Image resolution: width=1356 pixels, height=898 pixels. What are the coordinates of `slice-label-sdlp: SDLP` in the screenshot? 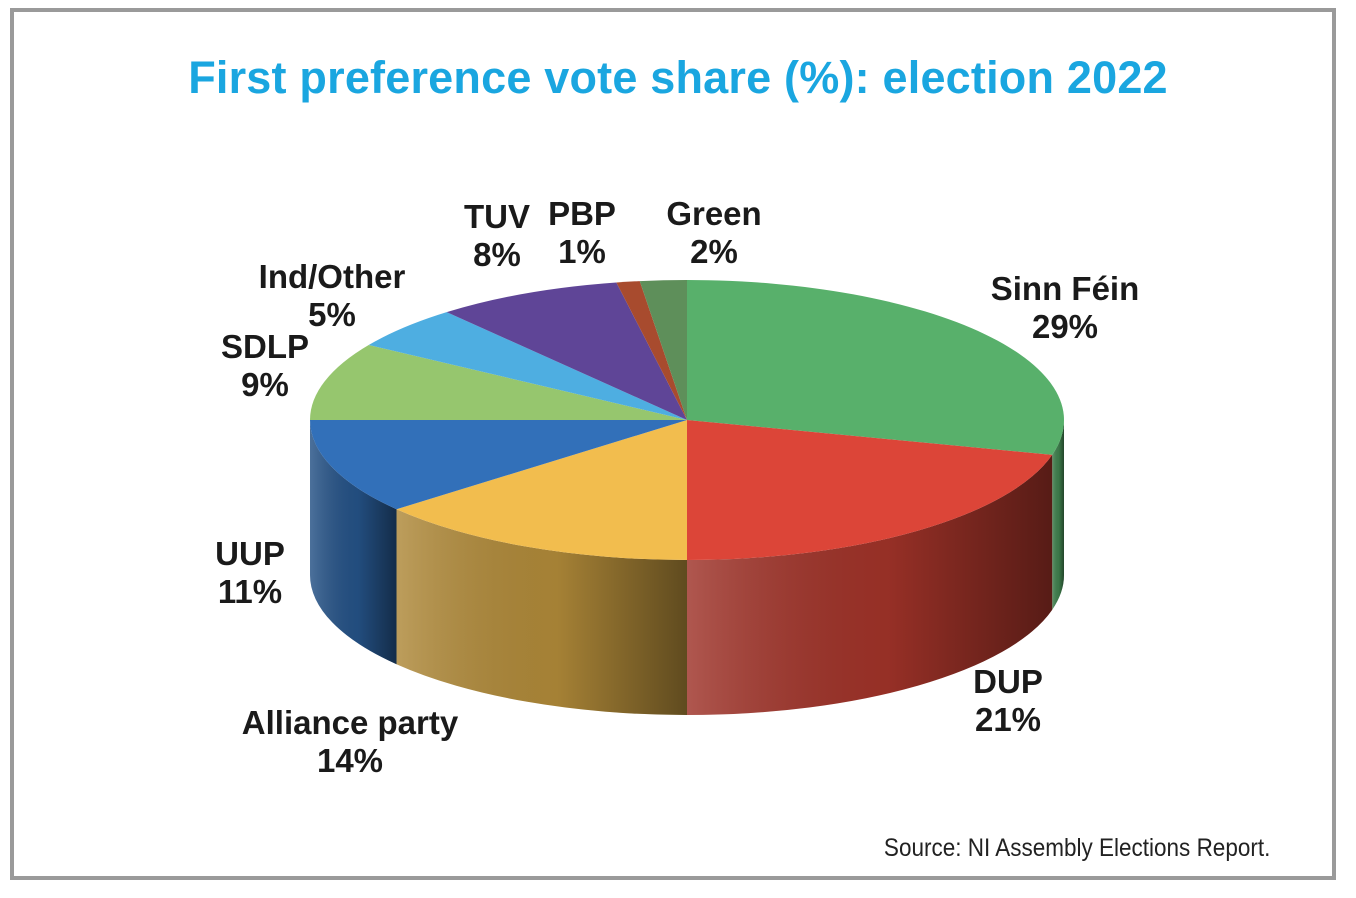 It's located at (265, 346).